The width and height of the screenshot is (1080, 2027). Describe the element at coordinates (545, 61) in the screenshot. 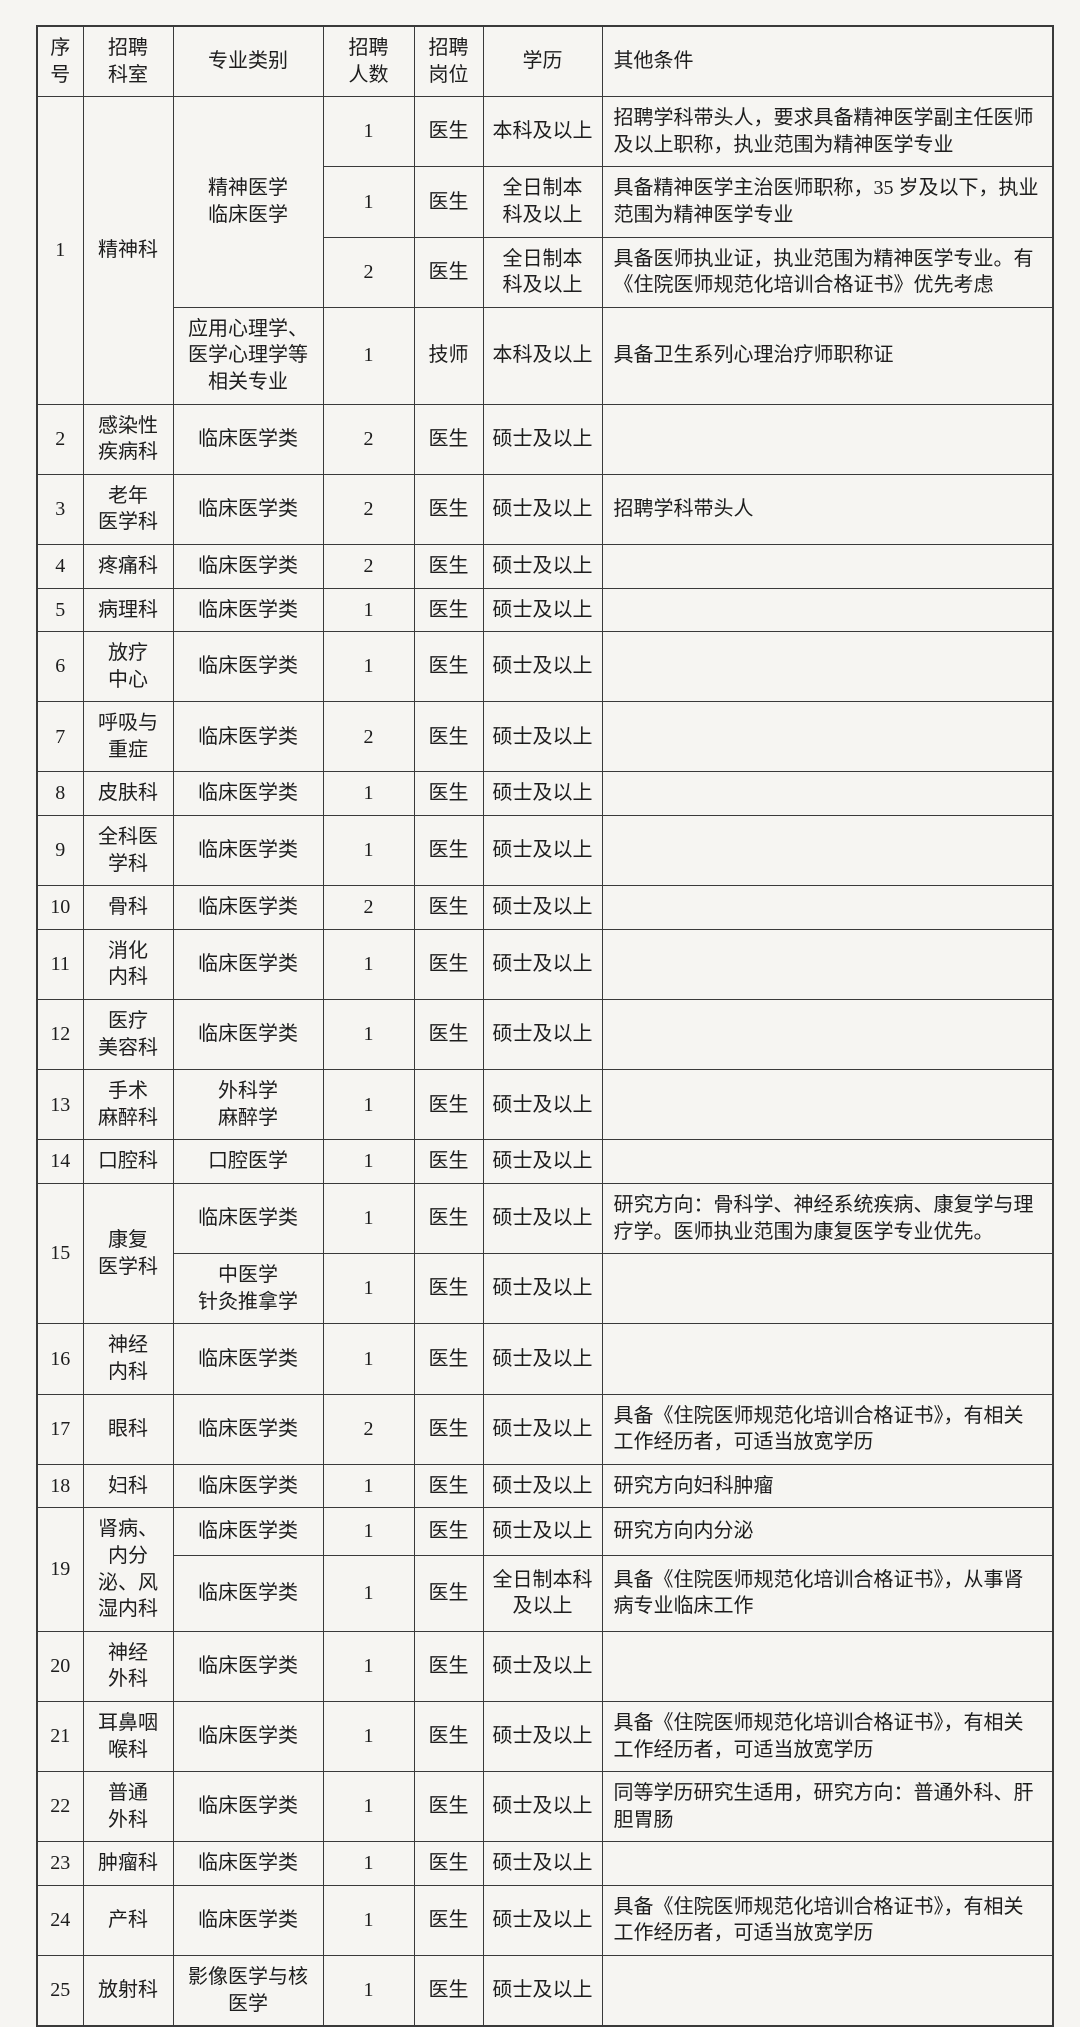

I see `table-header-row: 序号 招聘 科室 专业类别 招聘 人数 招聘 岗位 学历 其他条件` at that location.